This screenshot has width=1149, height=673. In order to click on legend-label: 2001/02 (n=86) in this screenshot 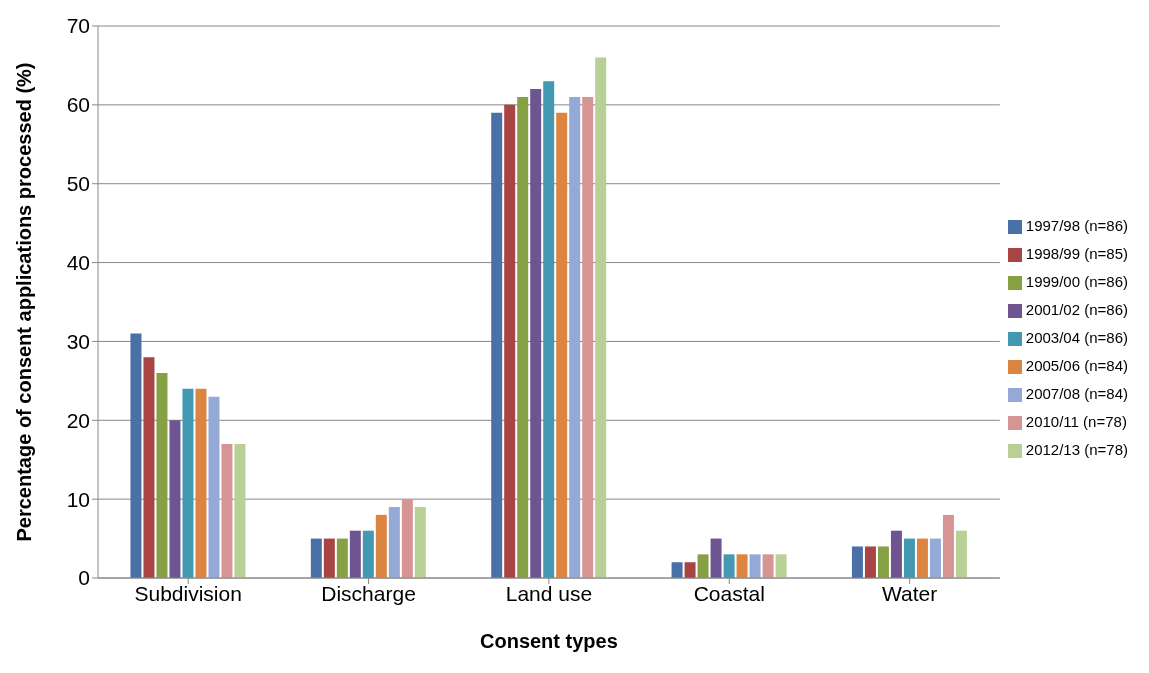, I will do `click(1076, 309)`.